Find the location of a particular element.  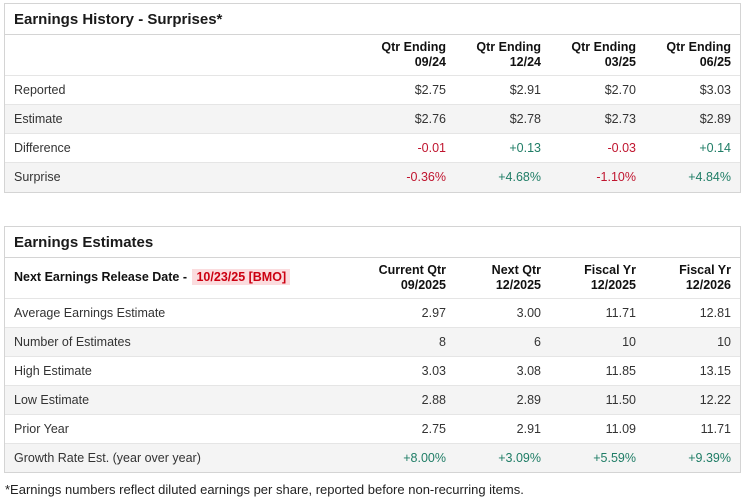

table-cell: -0.03 is located at coordinates (597, 148).